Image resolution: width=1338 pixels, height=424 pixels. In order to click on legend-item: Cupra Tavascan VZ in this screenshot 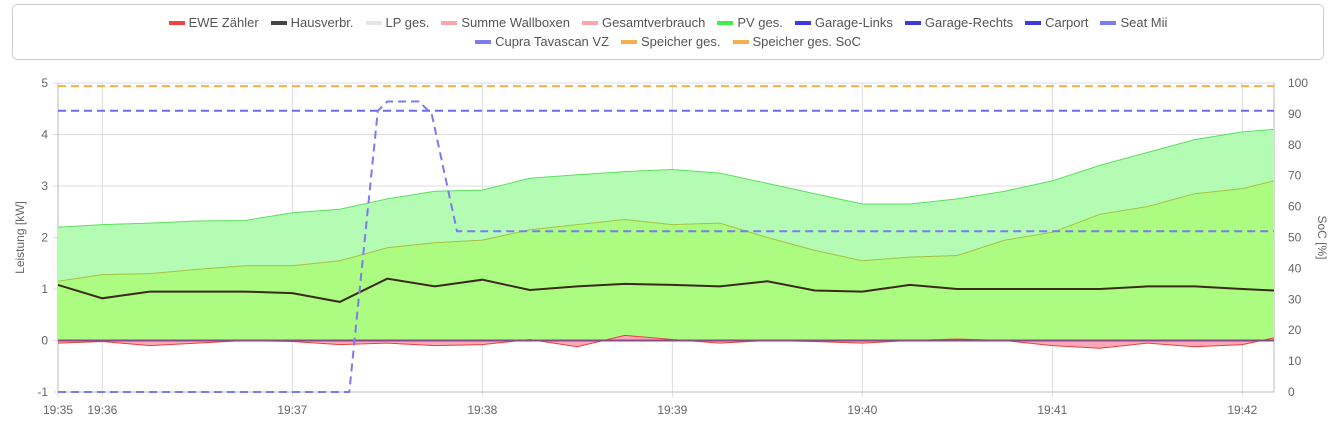, I will do `click(542, 41)`.